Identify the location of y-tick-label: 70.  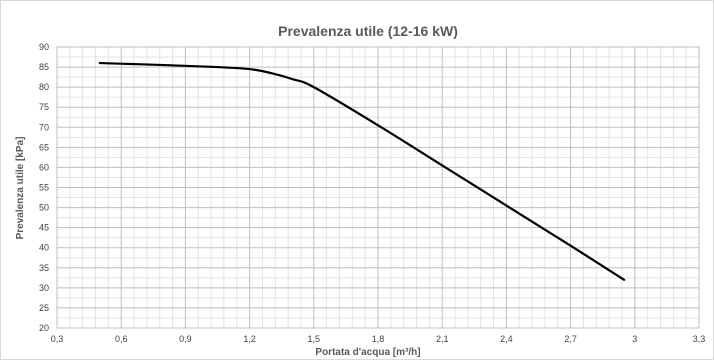
(44, 127).